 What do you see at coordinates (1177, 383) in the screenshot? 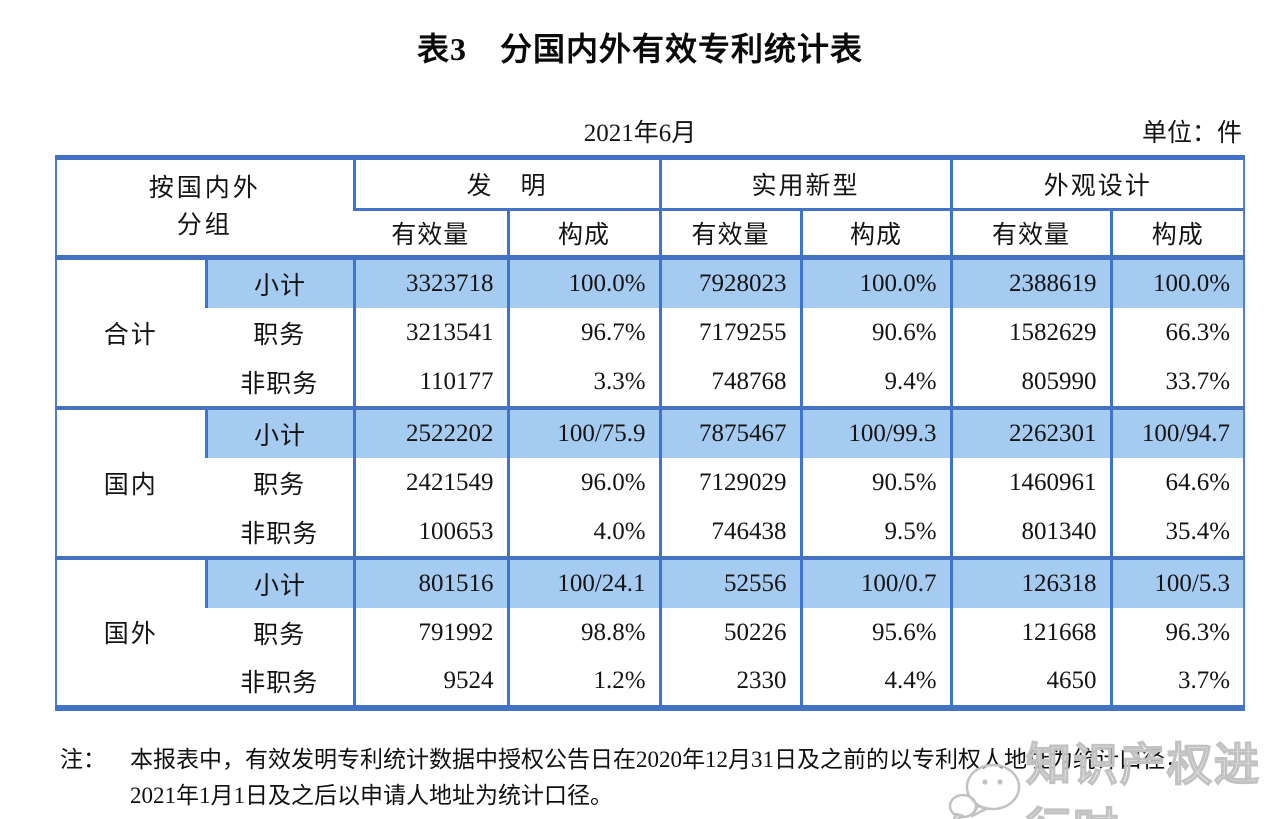
I see `value-cell: 33.7%` at bounding box center [1177, 383].